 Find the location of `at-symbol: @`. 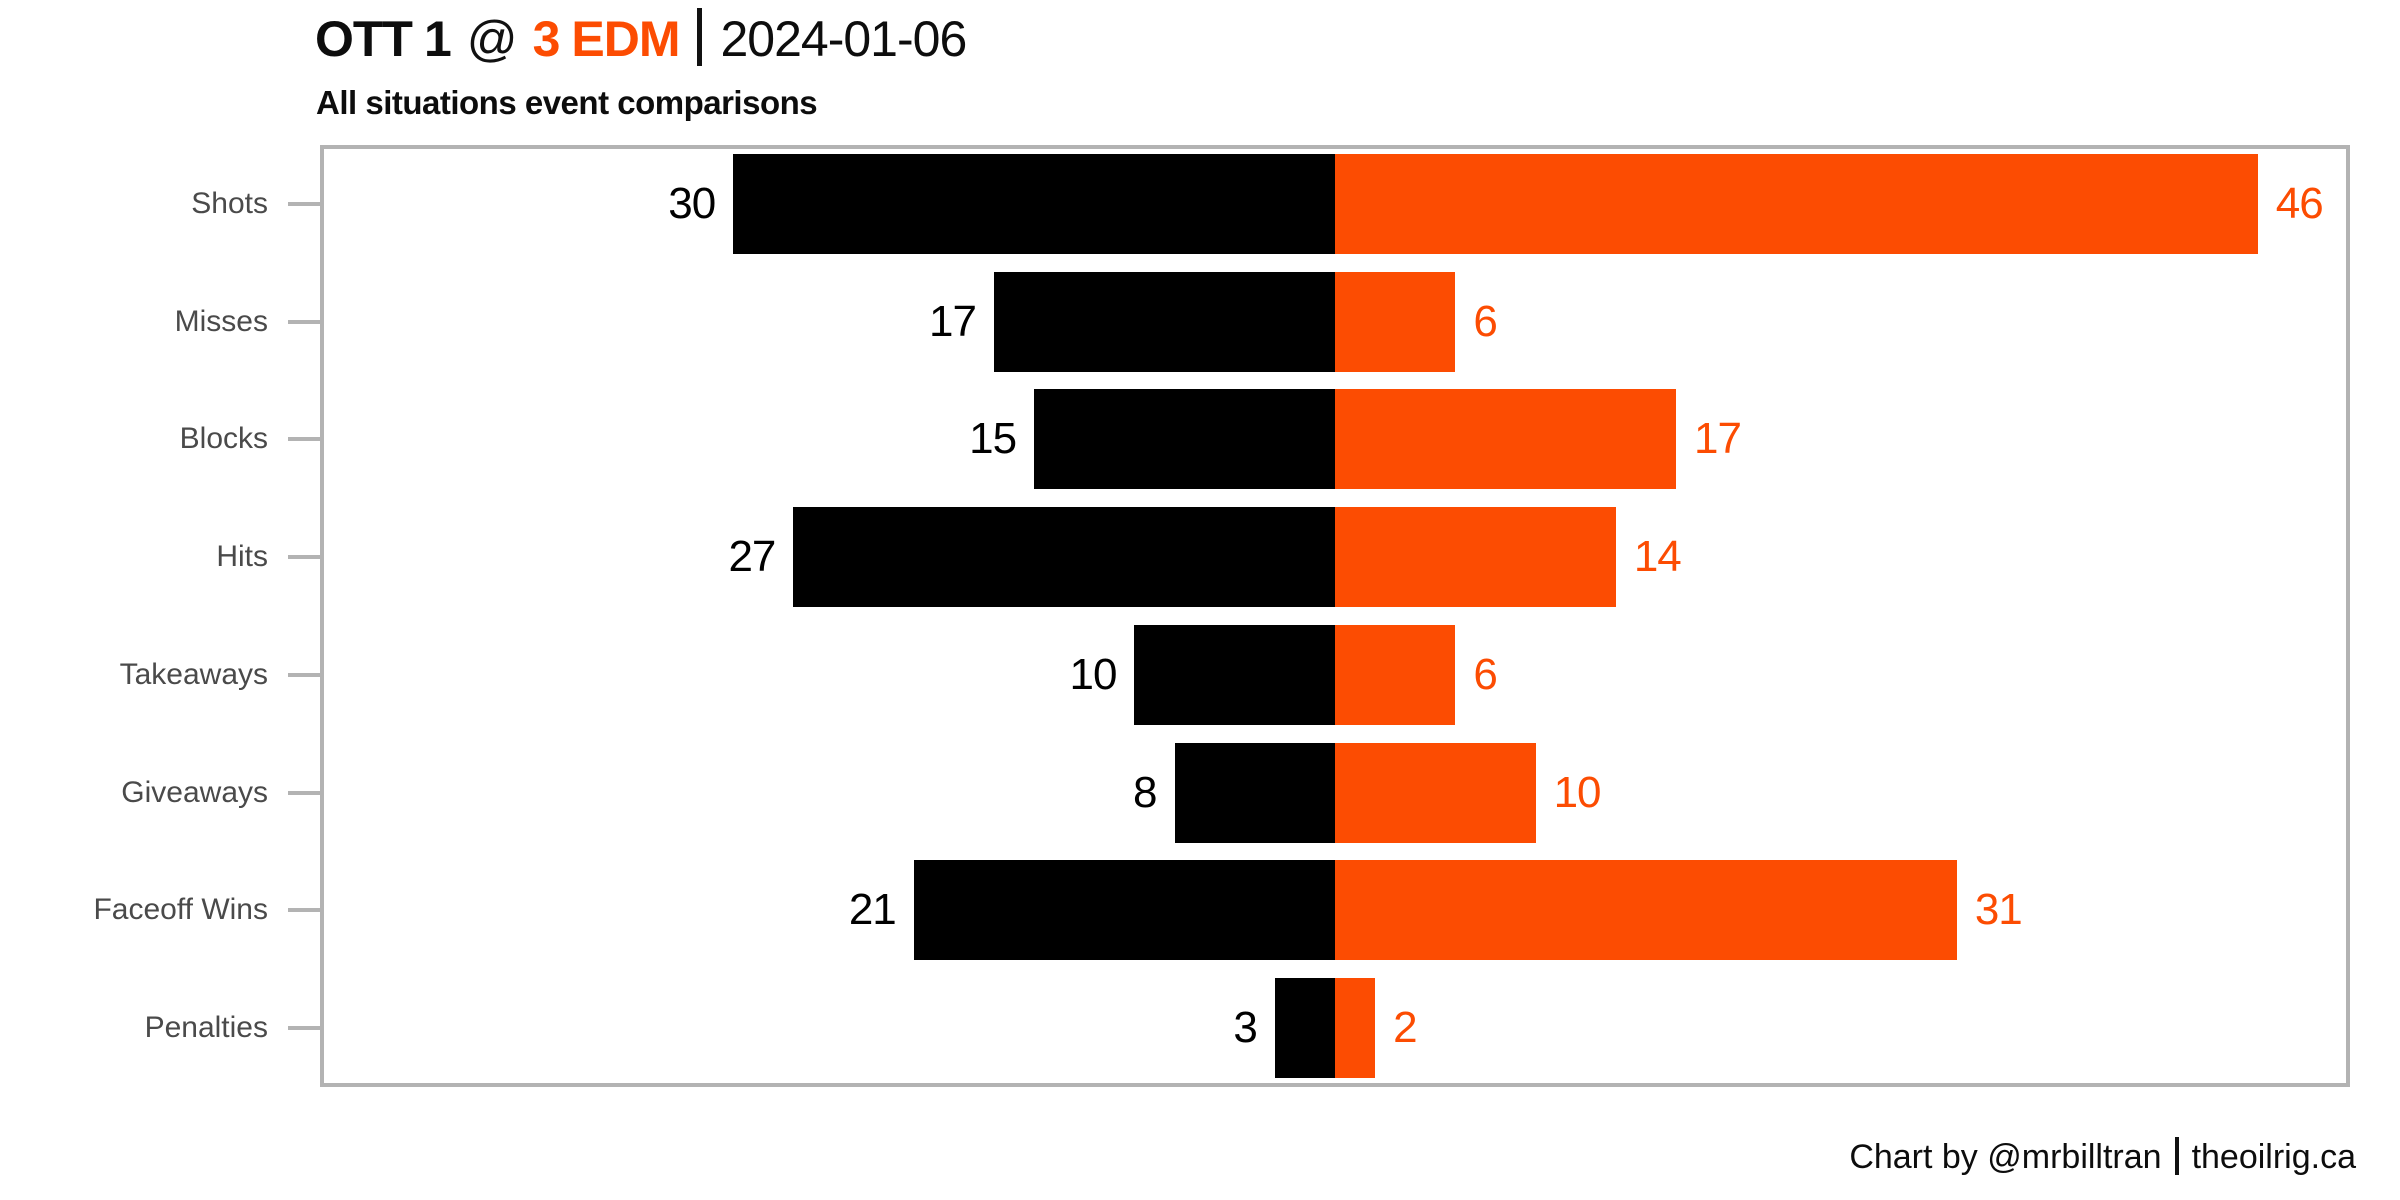

at-symbol: @ is located at coordinates (492, 39).